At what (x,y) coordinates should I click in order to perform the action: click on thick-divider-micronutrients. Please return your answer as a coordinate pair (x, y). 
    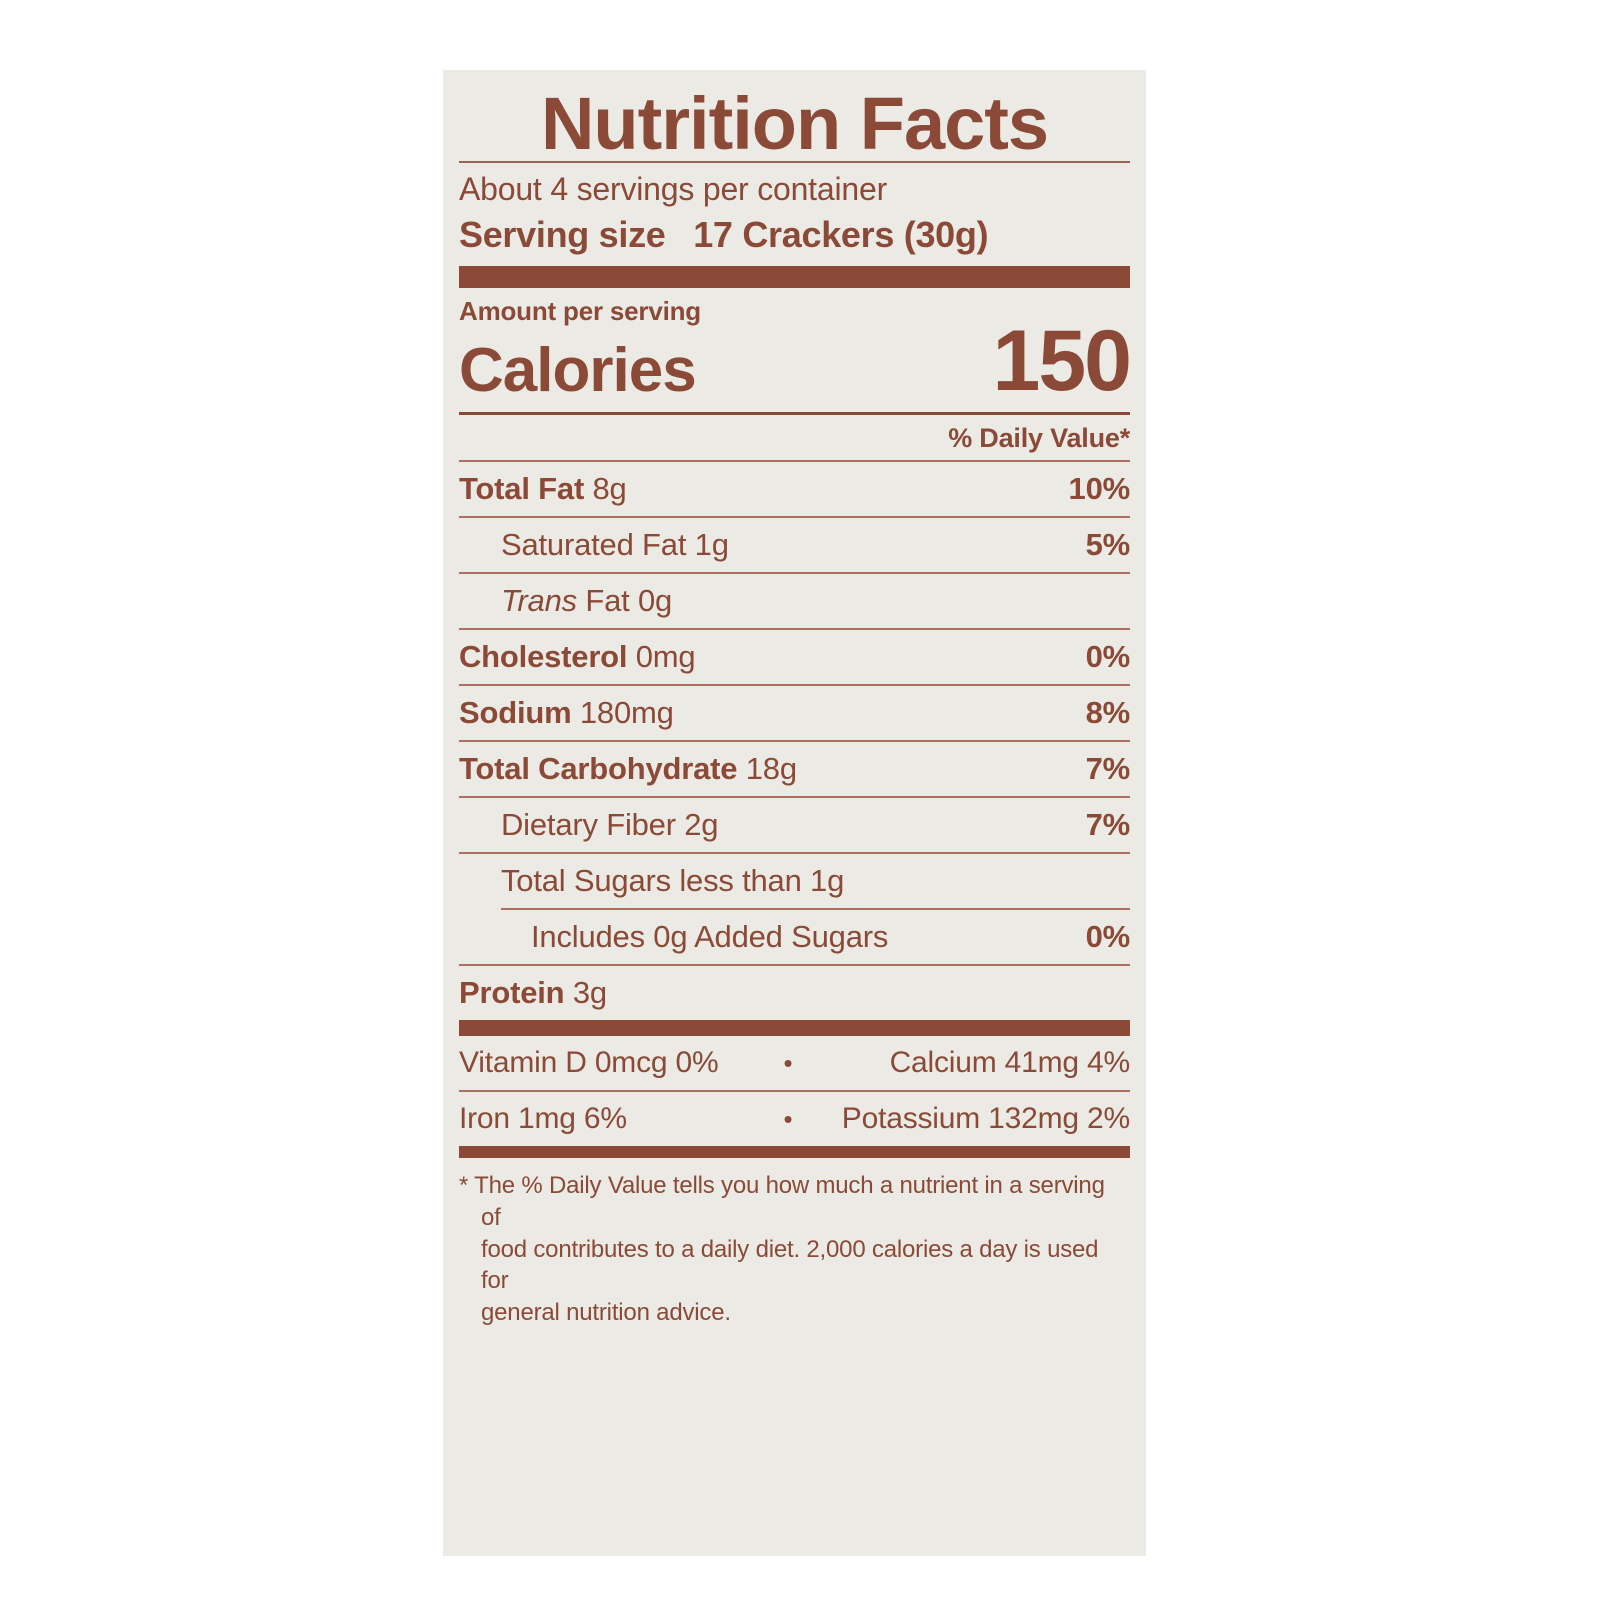
    Looking at the image, I should click on (794, 1028).